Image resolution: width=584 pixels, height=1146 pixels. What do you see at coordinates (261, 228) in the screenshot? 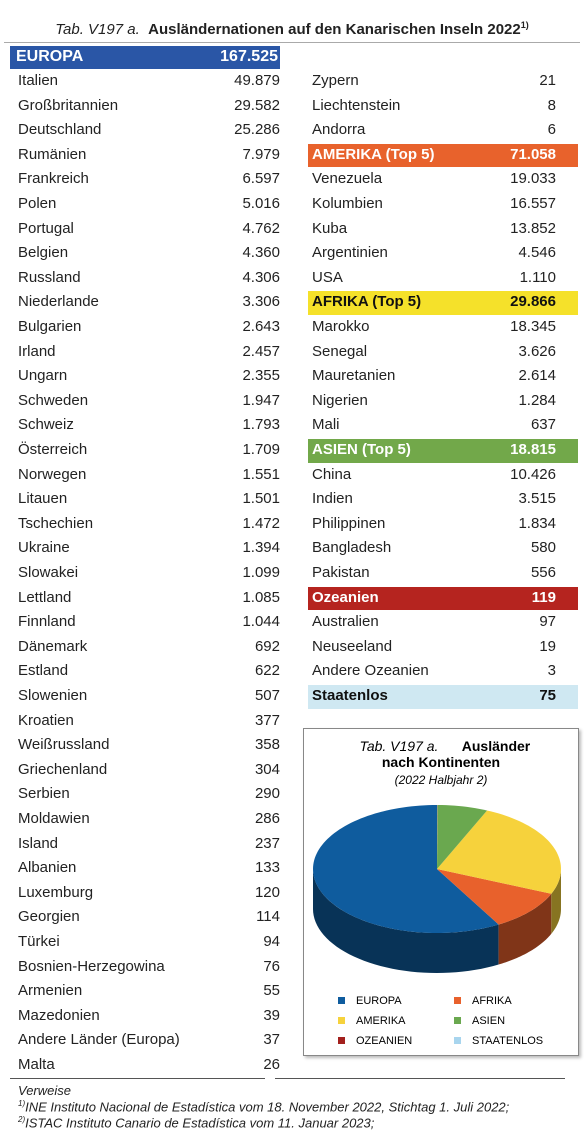
I see `country-value: 4.762` at bounding box center [261, 228].